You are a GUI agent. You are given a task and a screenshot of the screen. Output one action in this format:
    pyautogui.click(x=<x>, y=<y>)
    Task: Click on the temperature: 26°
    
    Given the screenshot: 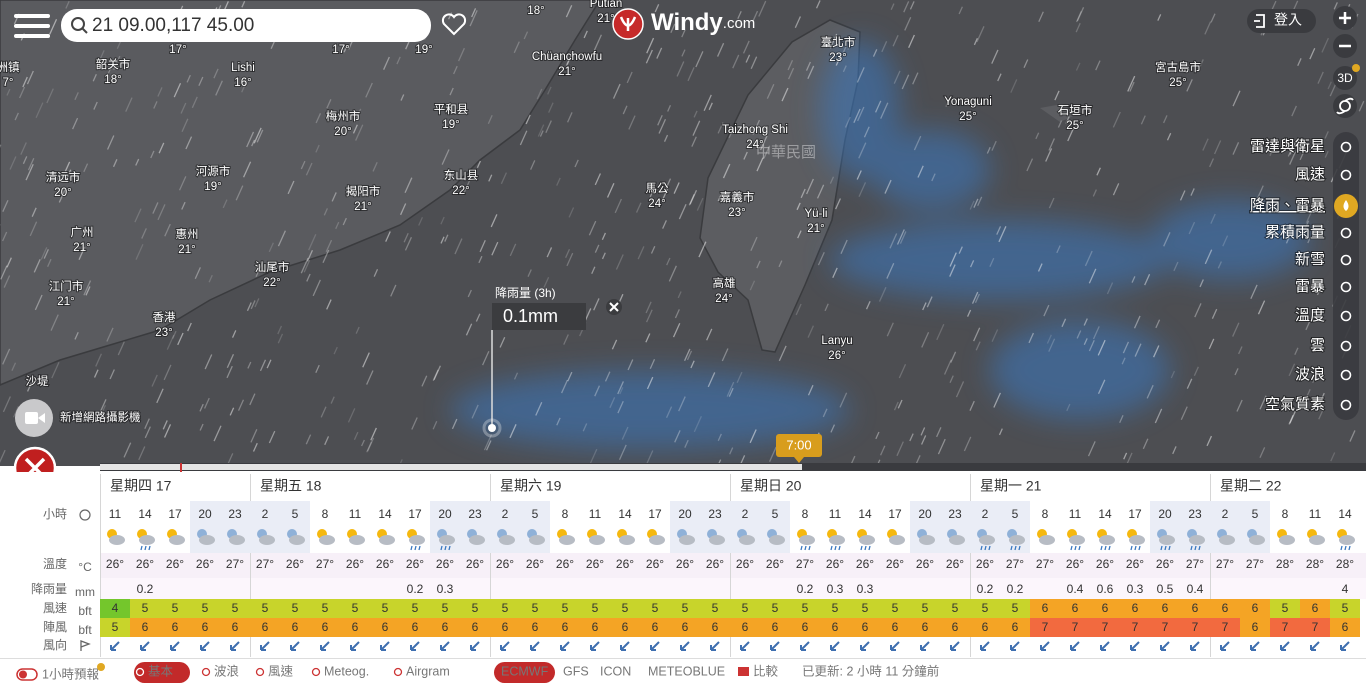 What is the action you would take?
    pyautogui.click(x=685, y=564)
    